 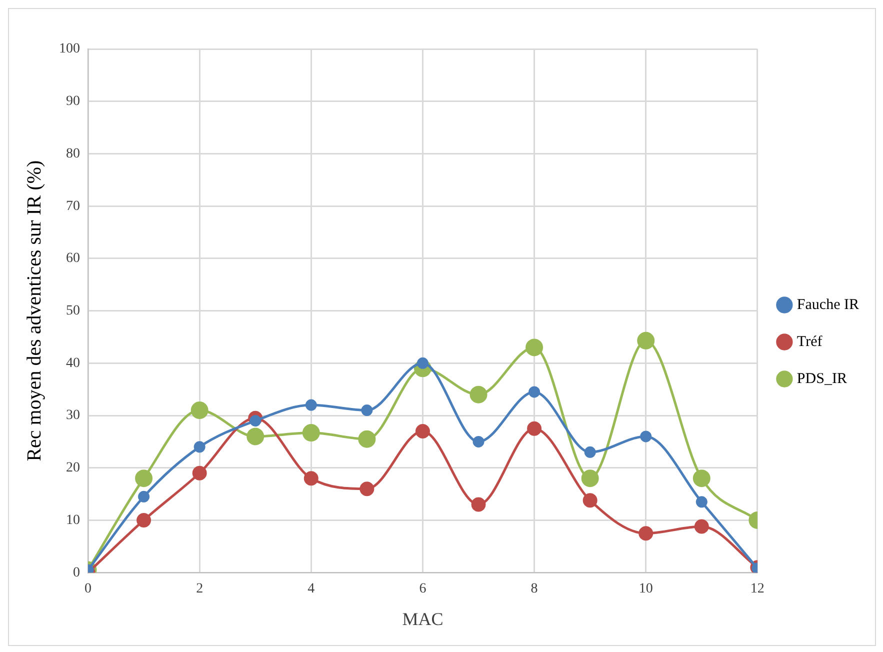 I want to click on x-tick-label: 12, so click(x=757, y=589).